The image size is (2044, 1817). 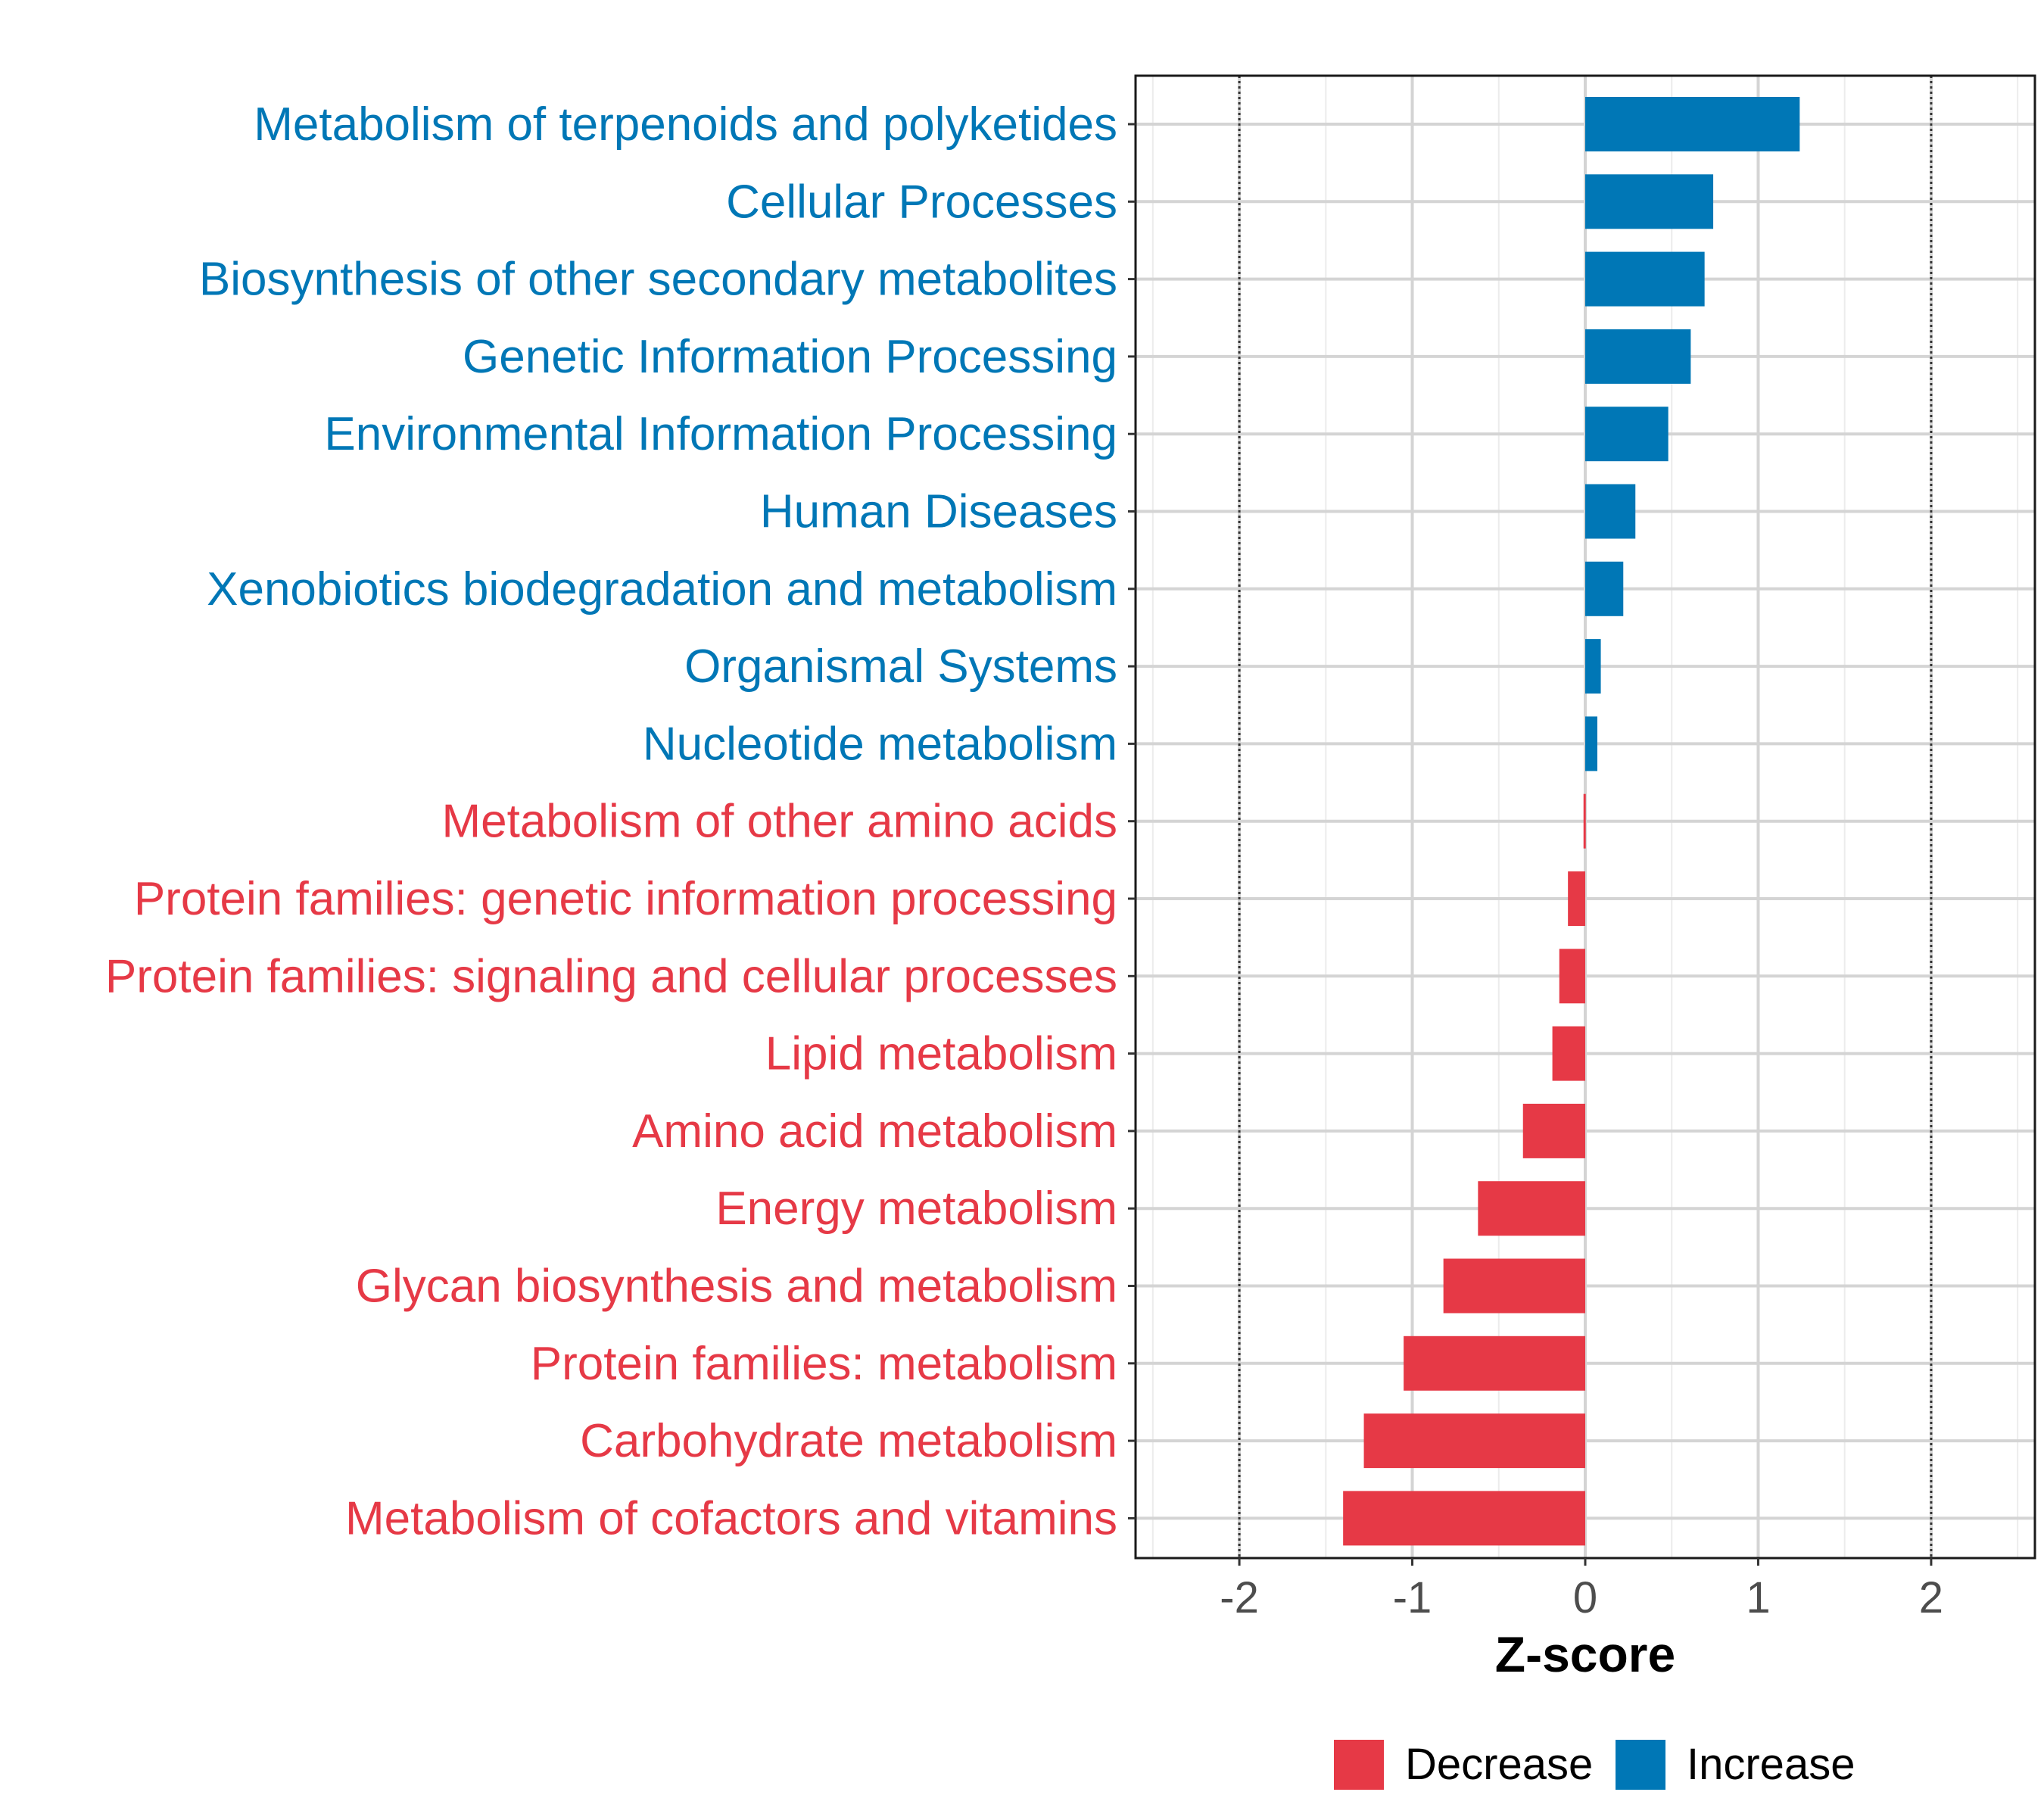 What do you see at coordinates (880, 744) in the screenshot?
I see `y-tick-label: Nucleotide metabolism` at bounding box center [880, 744].